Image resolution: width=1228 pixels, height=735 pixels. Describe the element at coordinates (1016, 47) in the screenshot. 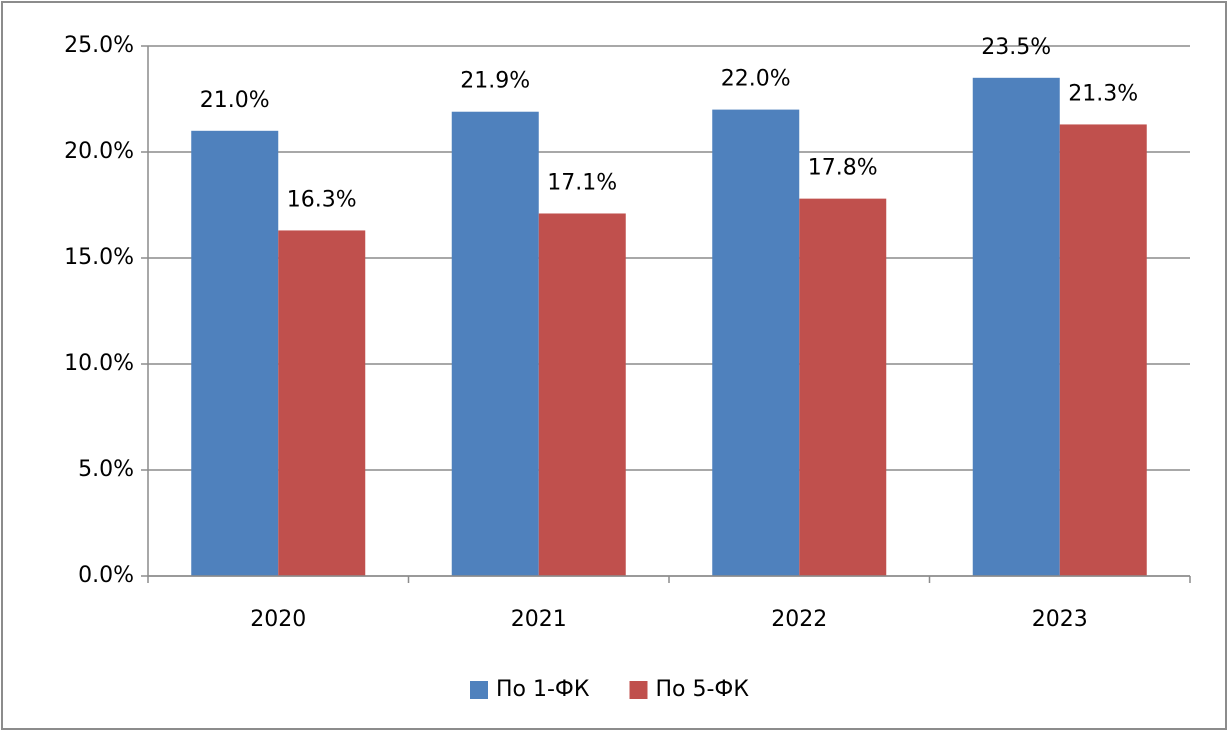

I see `data-label: 23.5%` at that location.